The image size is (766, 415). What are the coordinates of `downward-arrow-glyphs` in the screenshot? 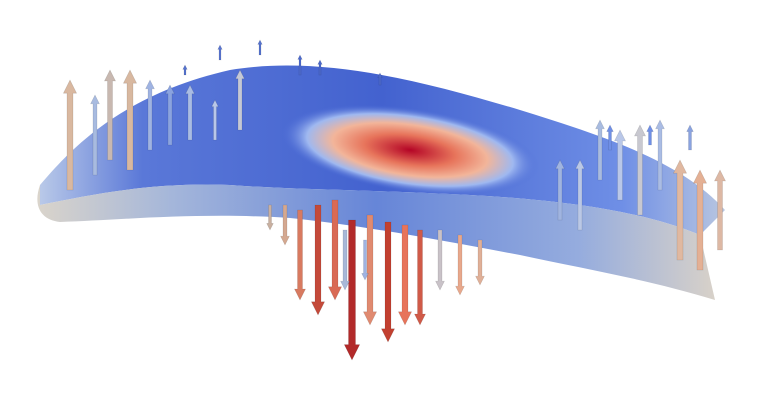 It's located at (375, 280).